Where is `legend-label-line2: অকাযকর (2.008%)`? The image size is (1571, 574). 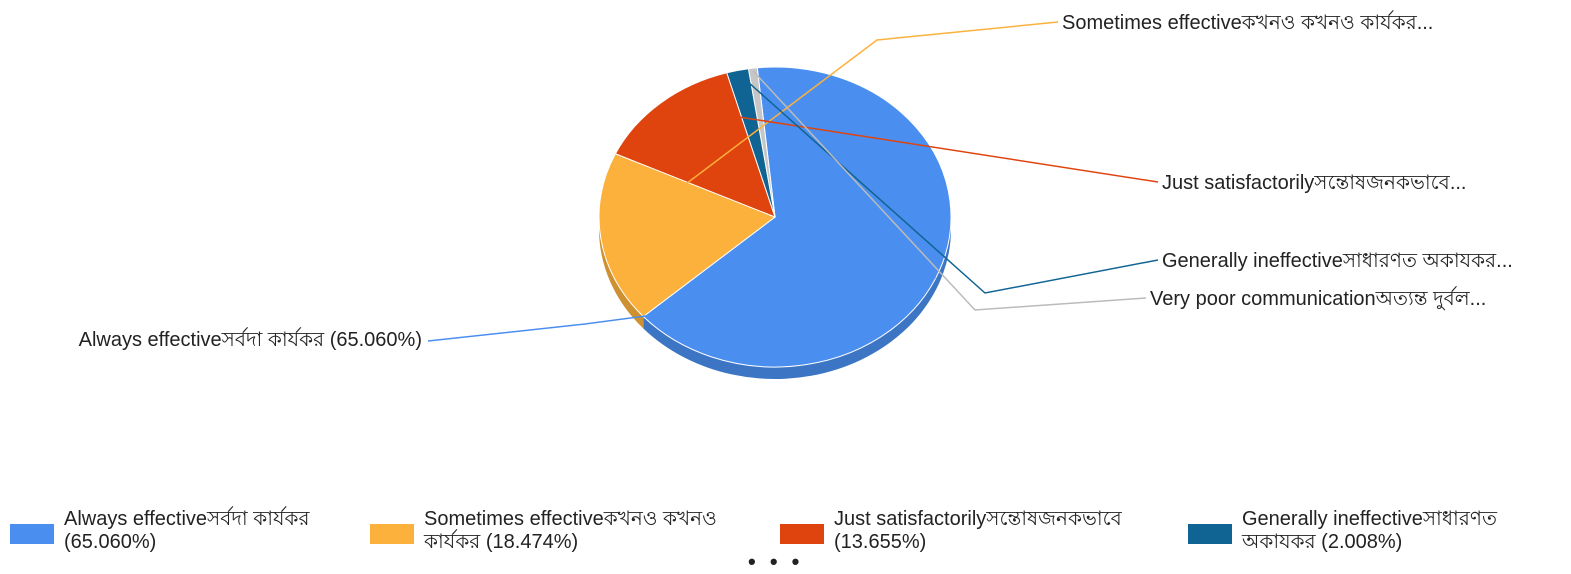
legend-label-line2: অকাযকর (2.008%) is located at coordinates (1322, 542).